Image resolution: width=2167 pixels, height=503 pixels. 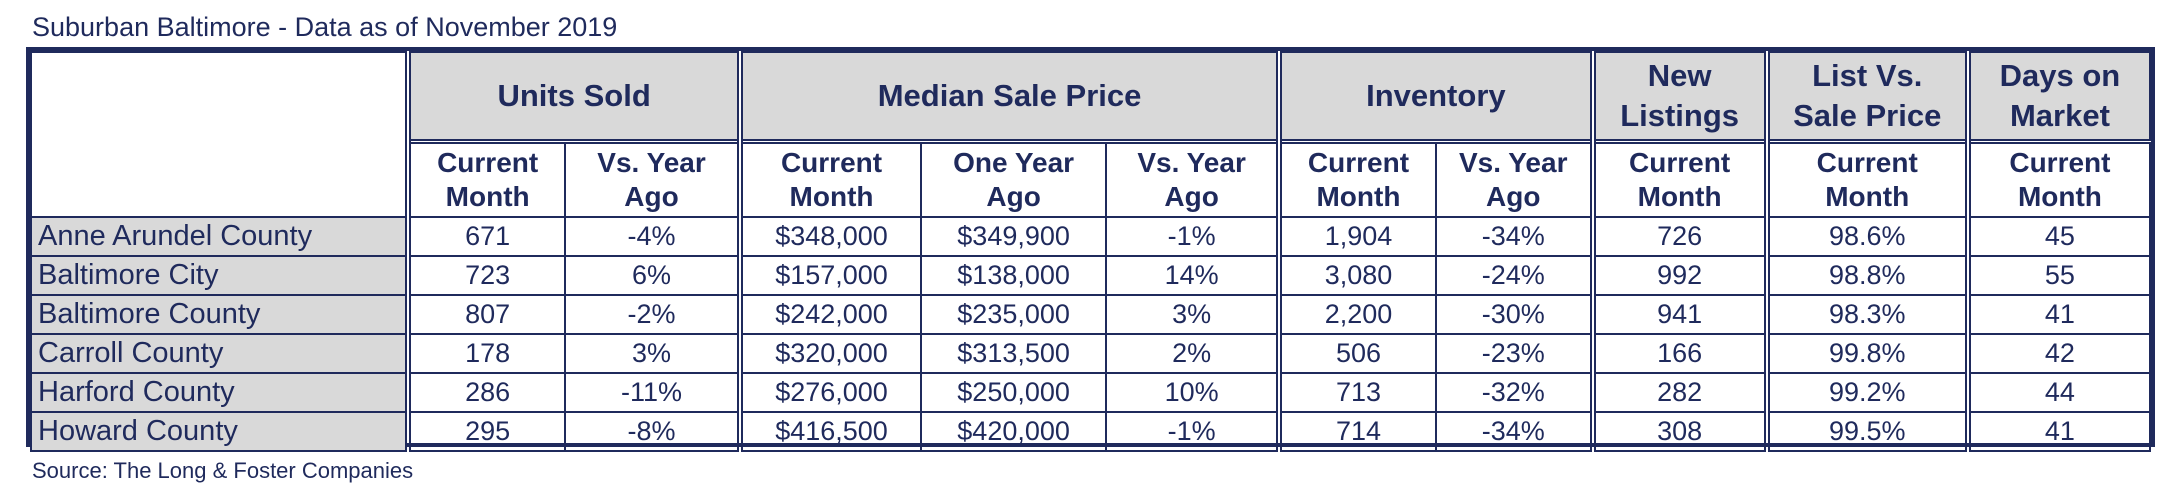 I want to click on table-cell: 178, so click(x=486, y=353).